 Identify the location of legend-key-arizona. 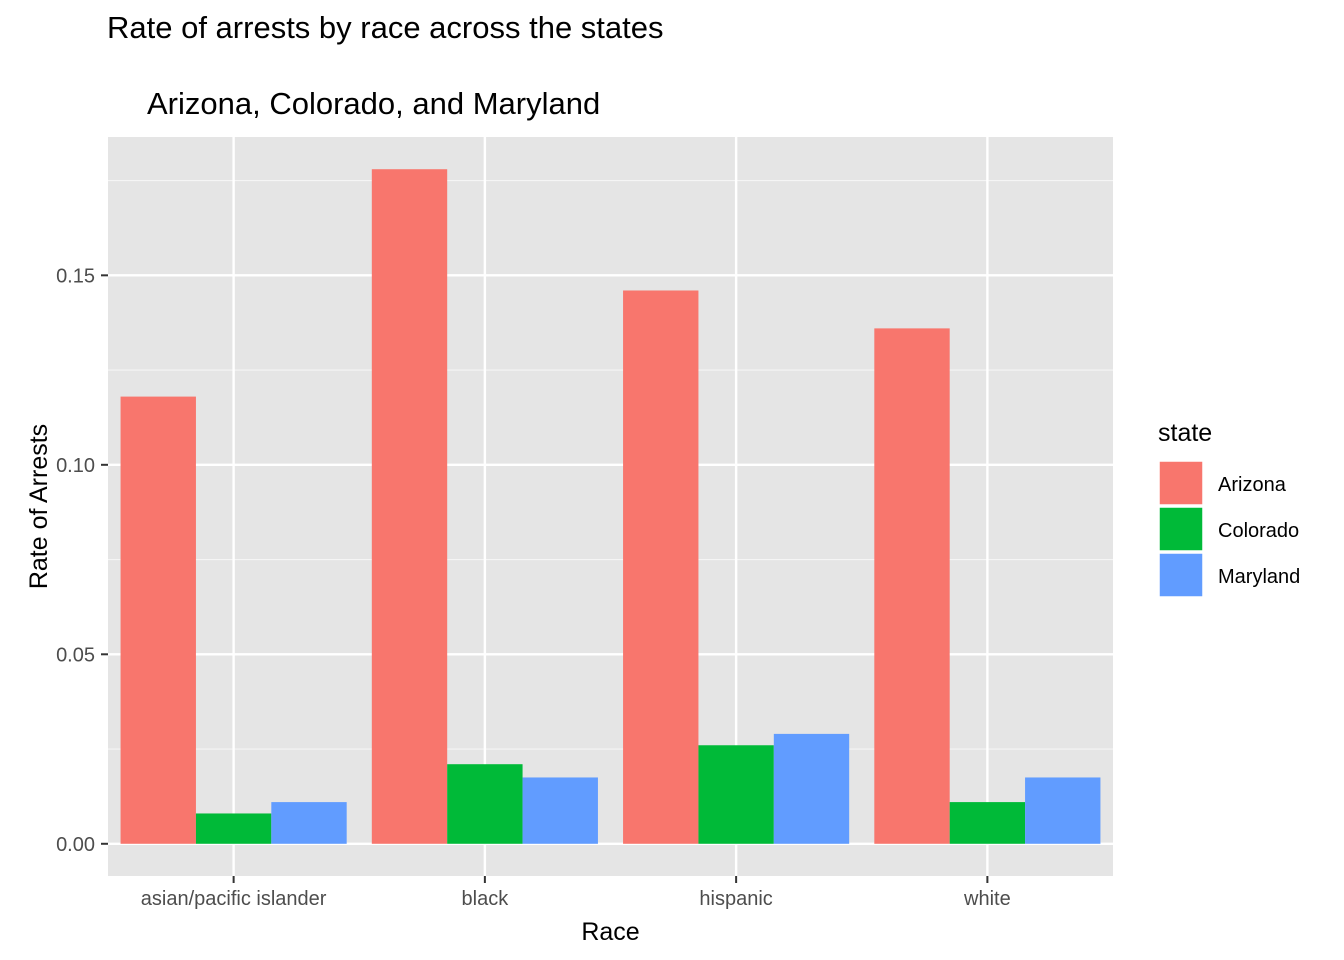
(1181, 483).